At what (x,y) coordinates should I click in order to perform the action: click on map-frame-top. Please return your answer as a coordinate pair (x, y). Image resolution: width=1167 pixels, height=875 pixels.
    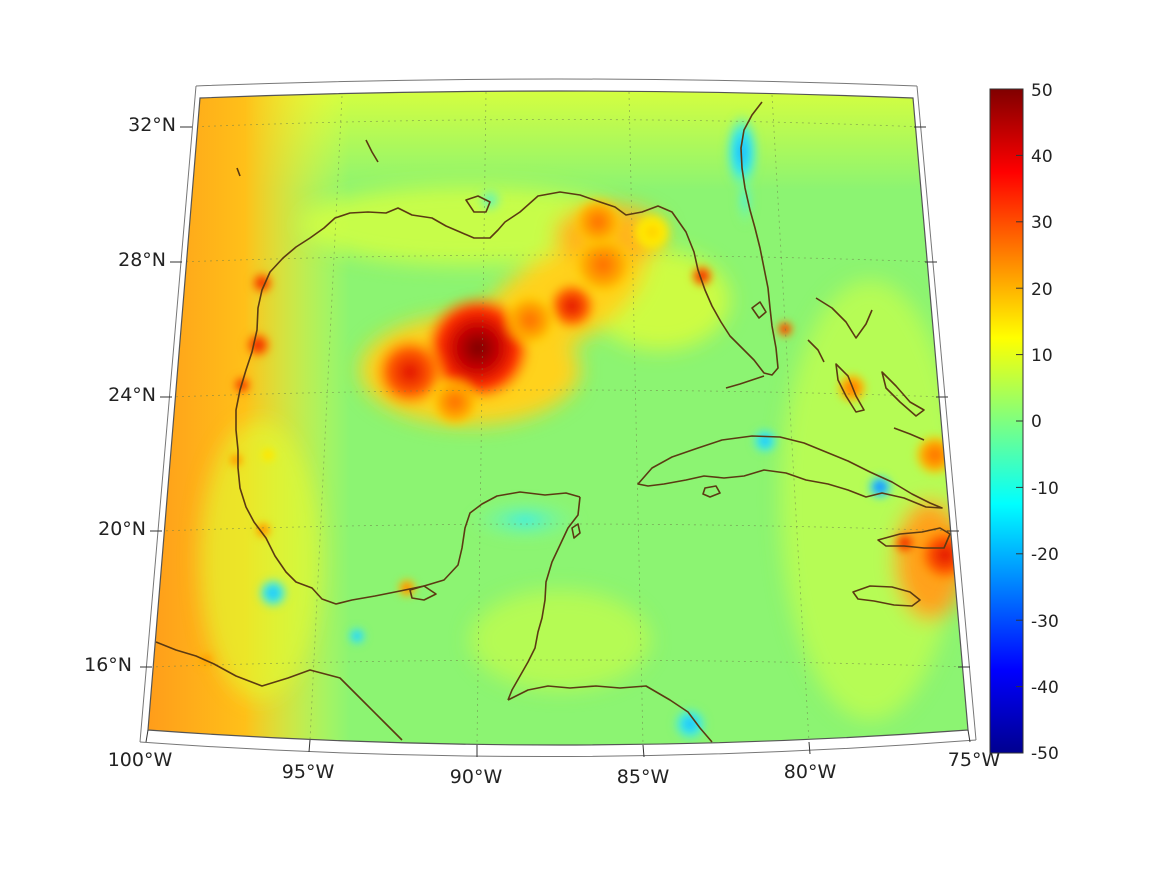
    Looking at the image, I should click on (556, 82).